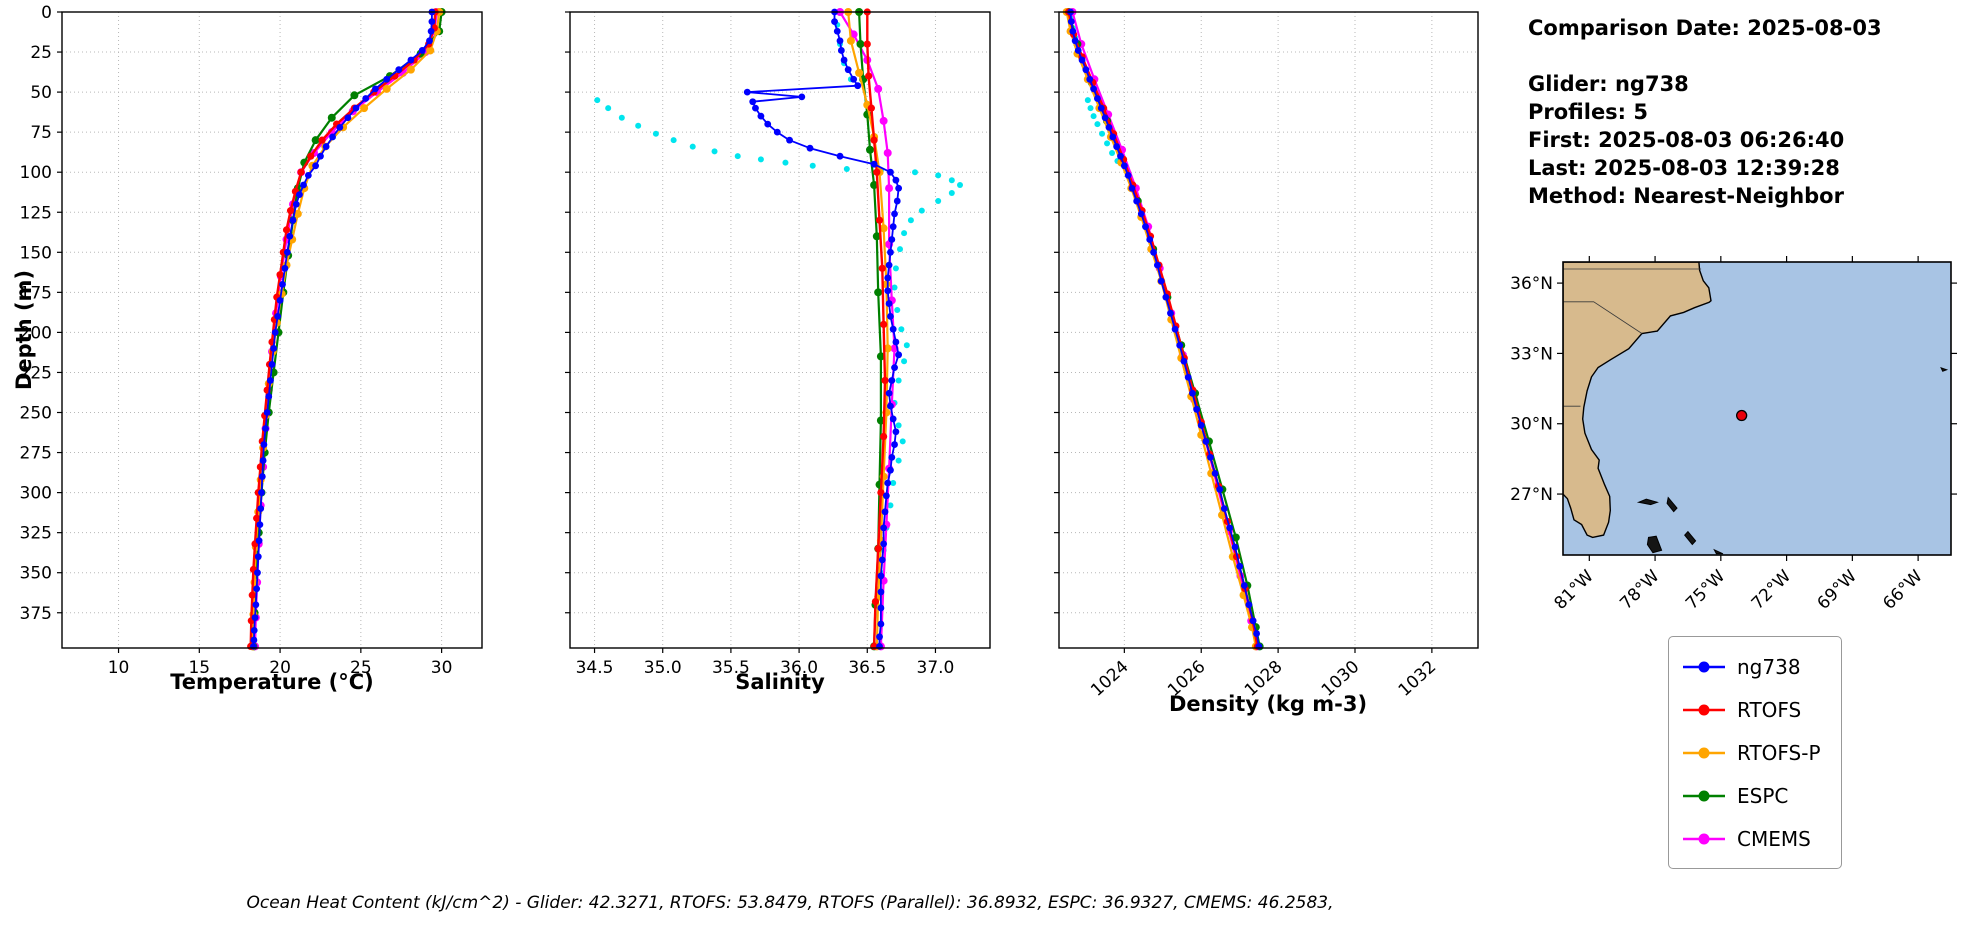 The image size is (1978, 934). I want to click on svg-text: 350, so click(36, 574).